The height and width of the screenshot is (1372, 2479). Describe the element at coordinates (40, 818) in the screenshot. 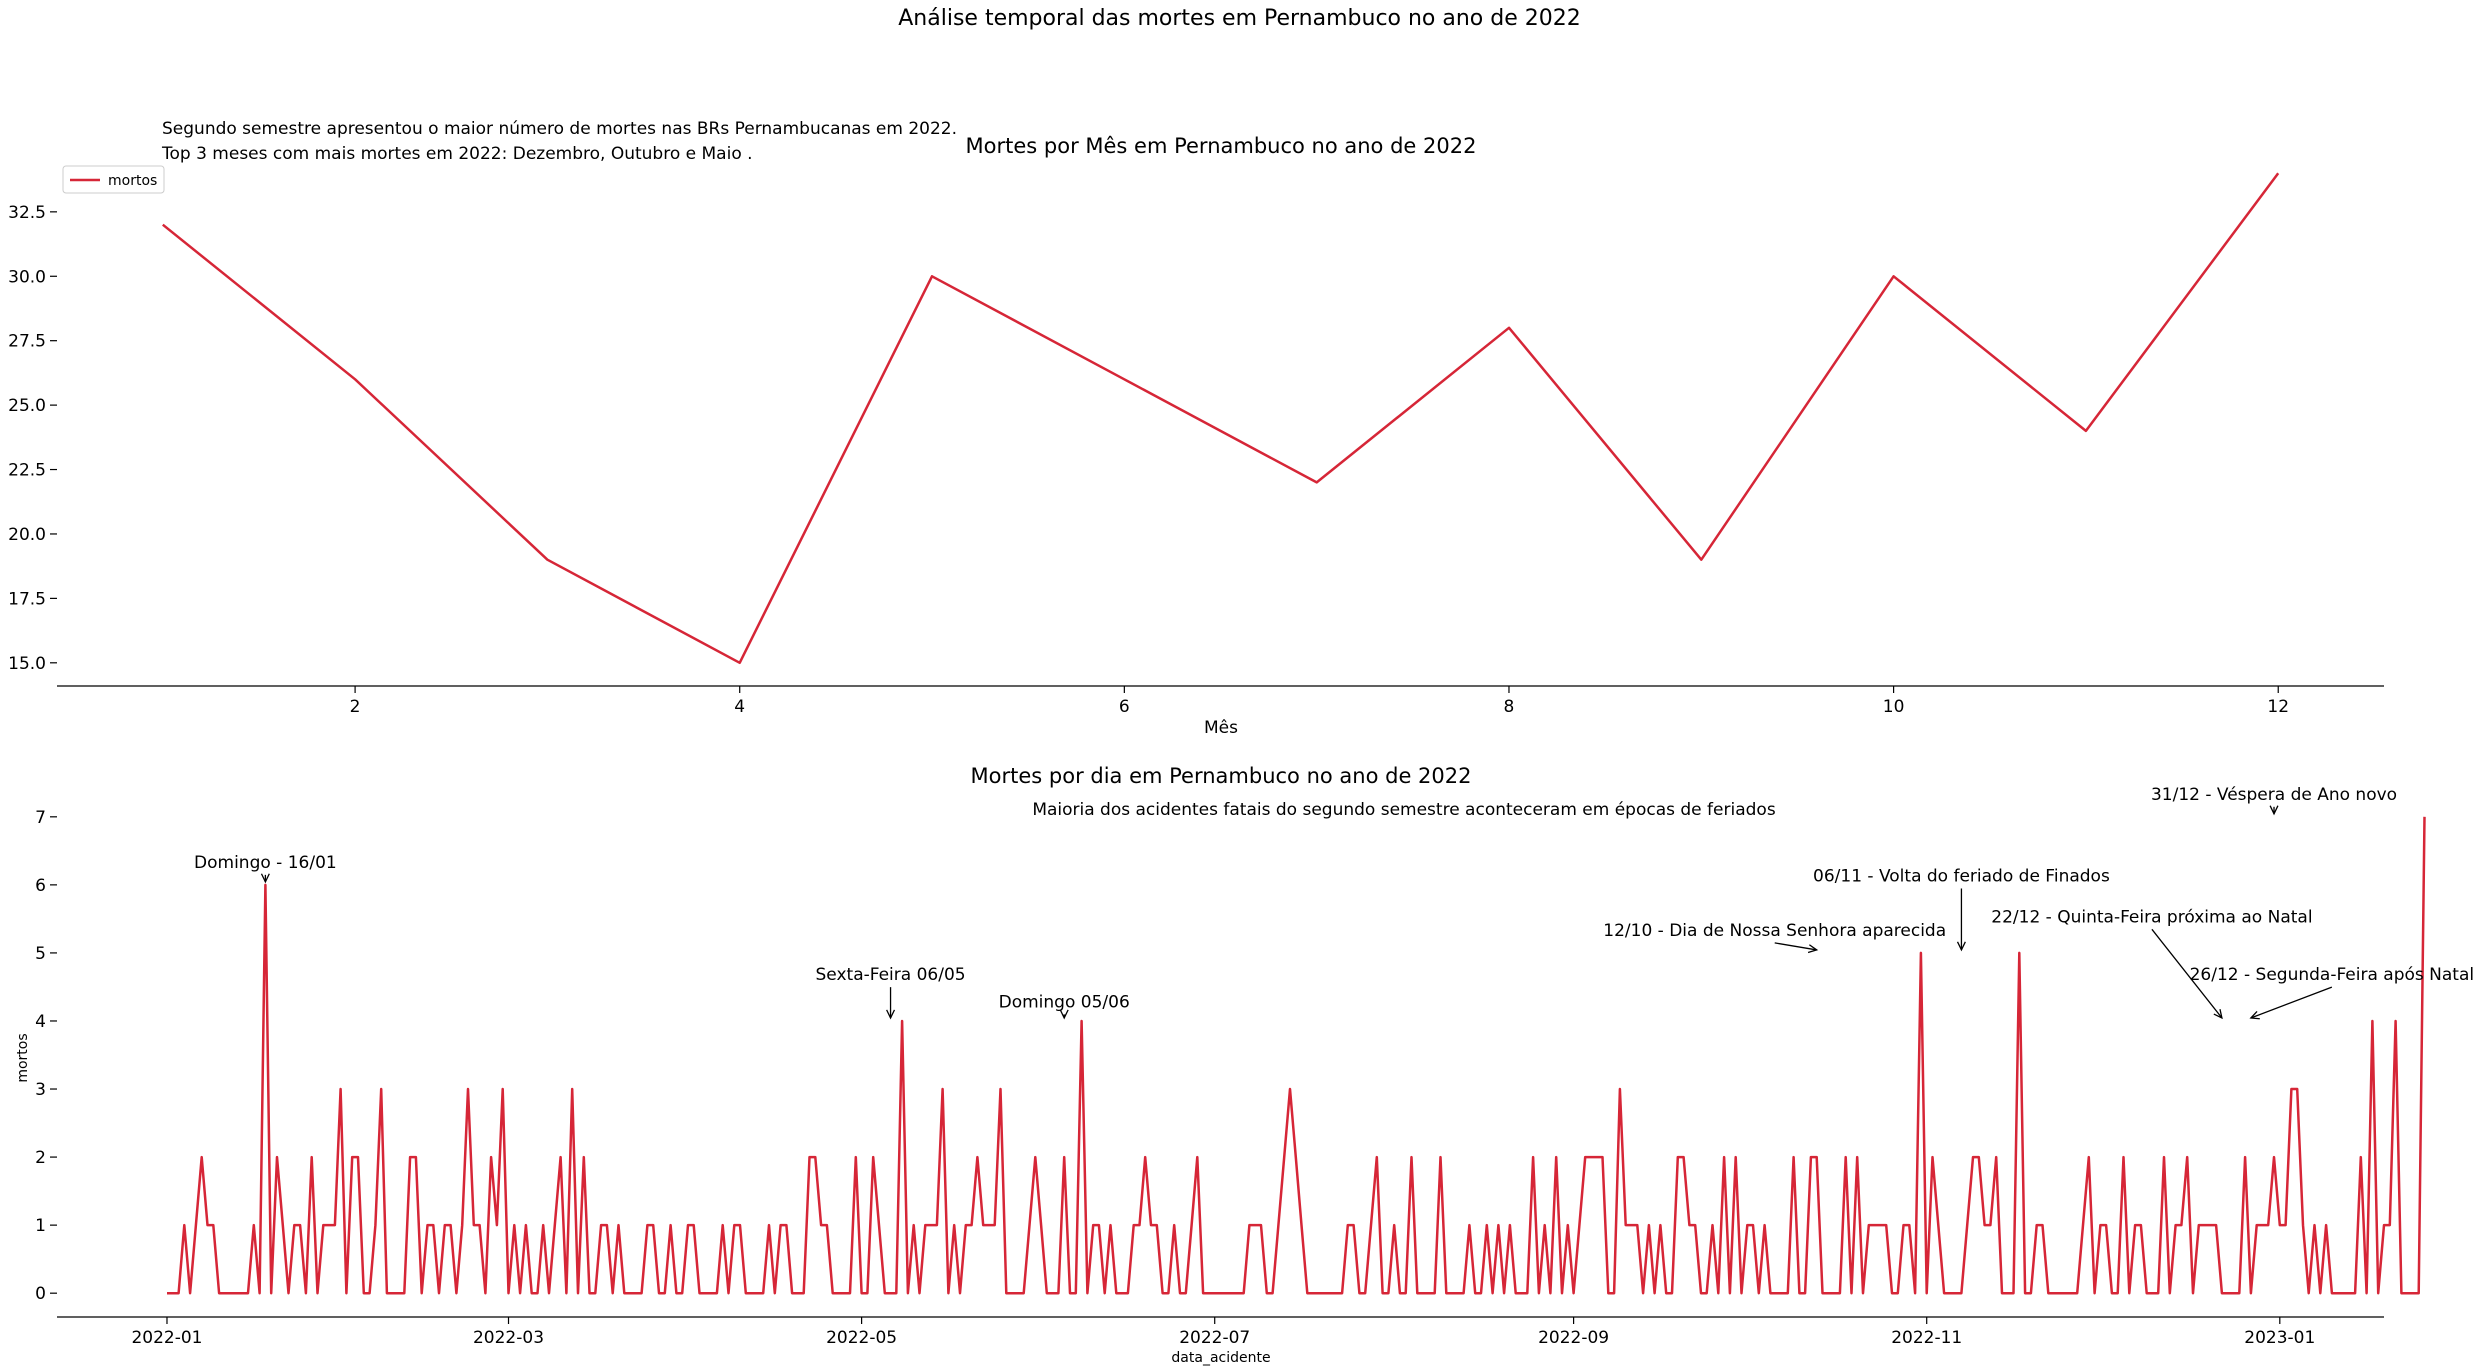

I see `y-tick-label: 7` at that location.